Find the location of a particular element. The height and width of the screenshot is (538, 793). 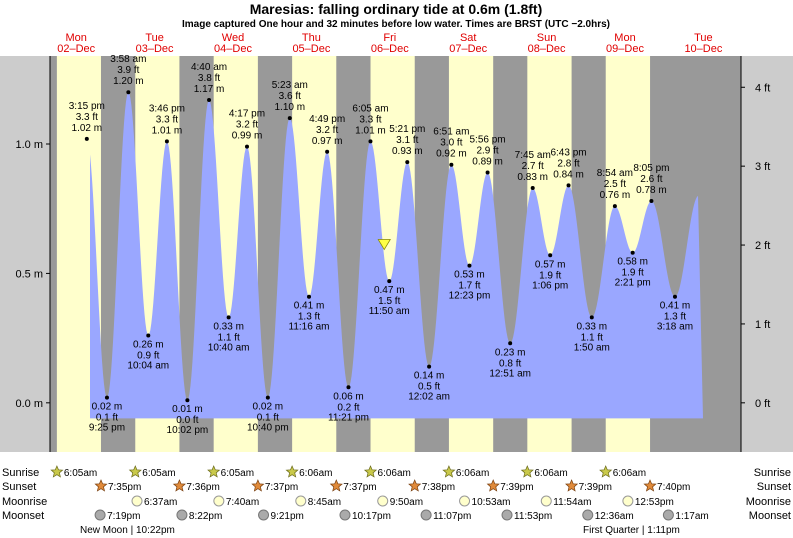

tide-label: 1.1 ft is located at coordinates (229, 337).